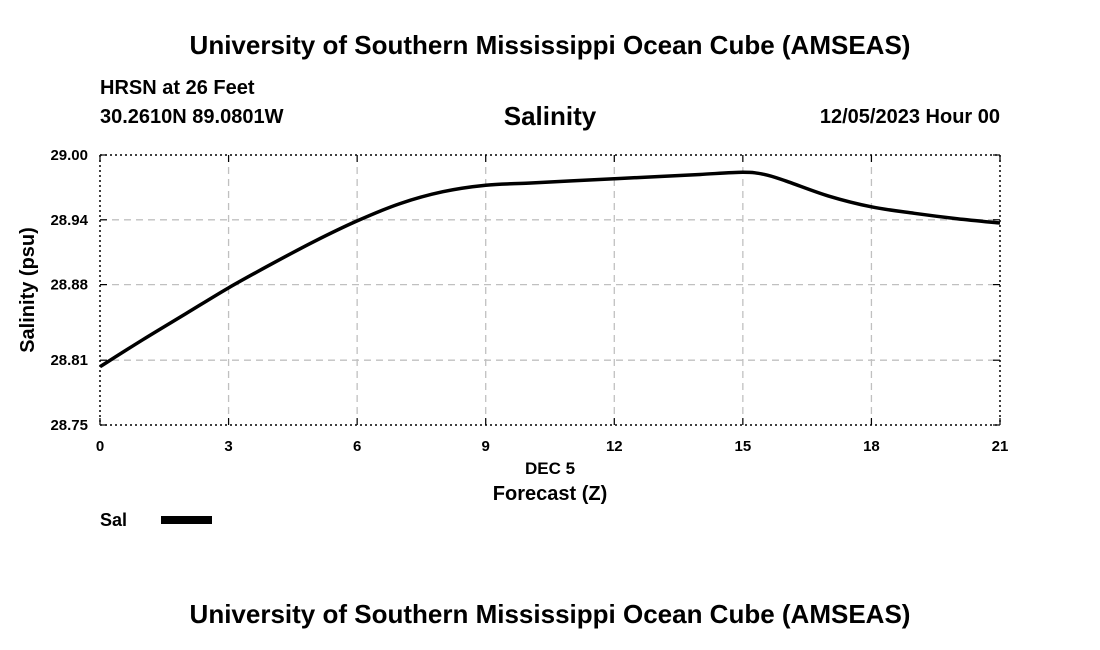 This screenshot has width=1100, height=650. What do you see at coordinates (192, 117) in the screenshot?
I see `coordinates-label: 30.2610N 89.0801W` at bounding box center [192, 117].